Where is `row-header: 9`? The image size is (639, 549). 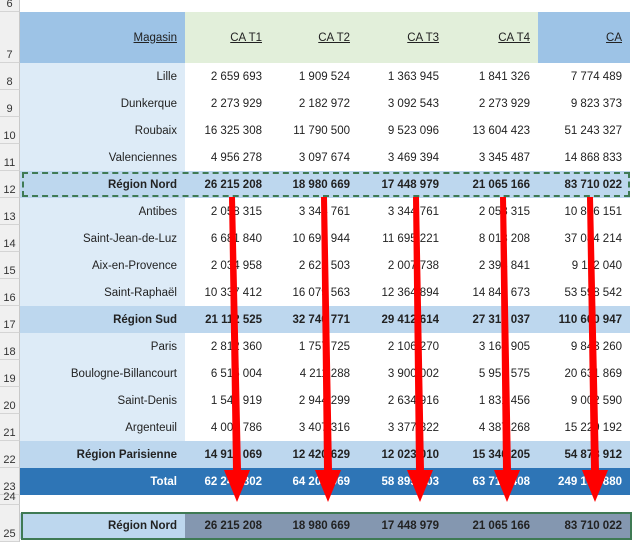
row-header: 9 is located at coordinates (10, 103).